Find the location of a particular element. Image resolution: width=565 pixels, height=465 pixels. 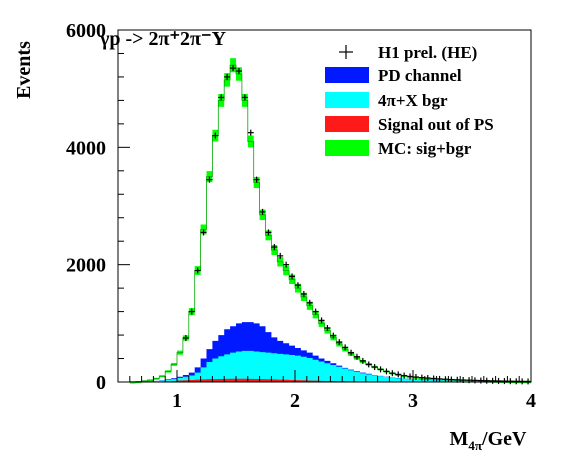

x-axis-label: M4π/GeV is located at coordinates (489, 440).